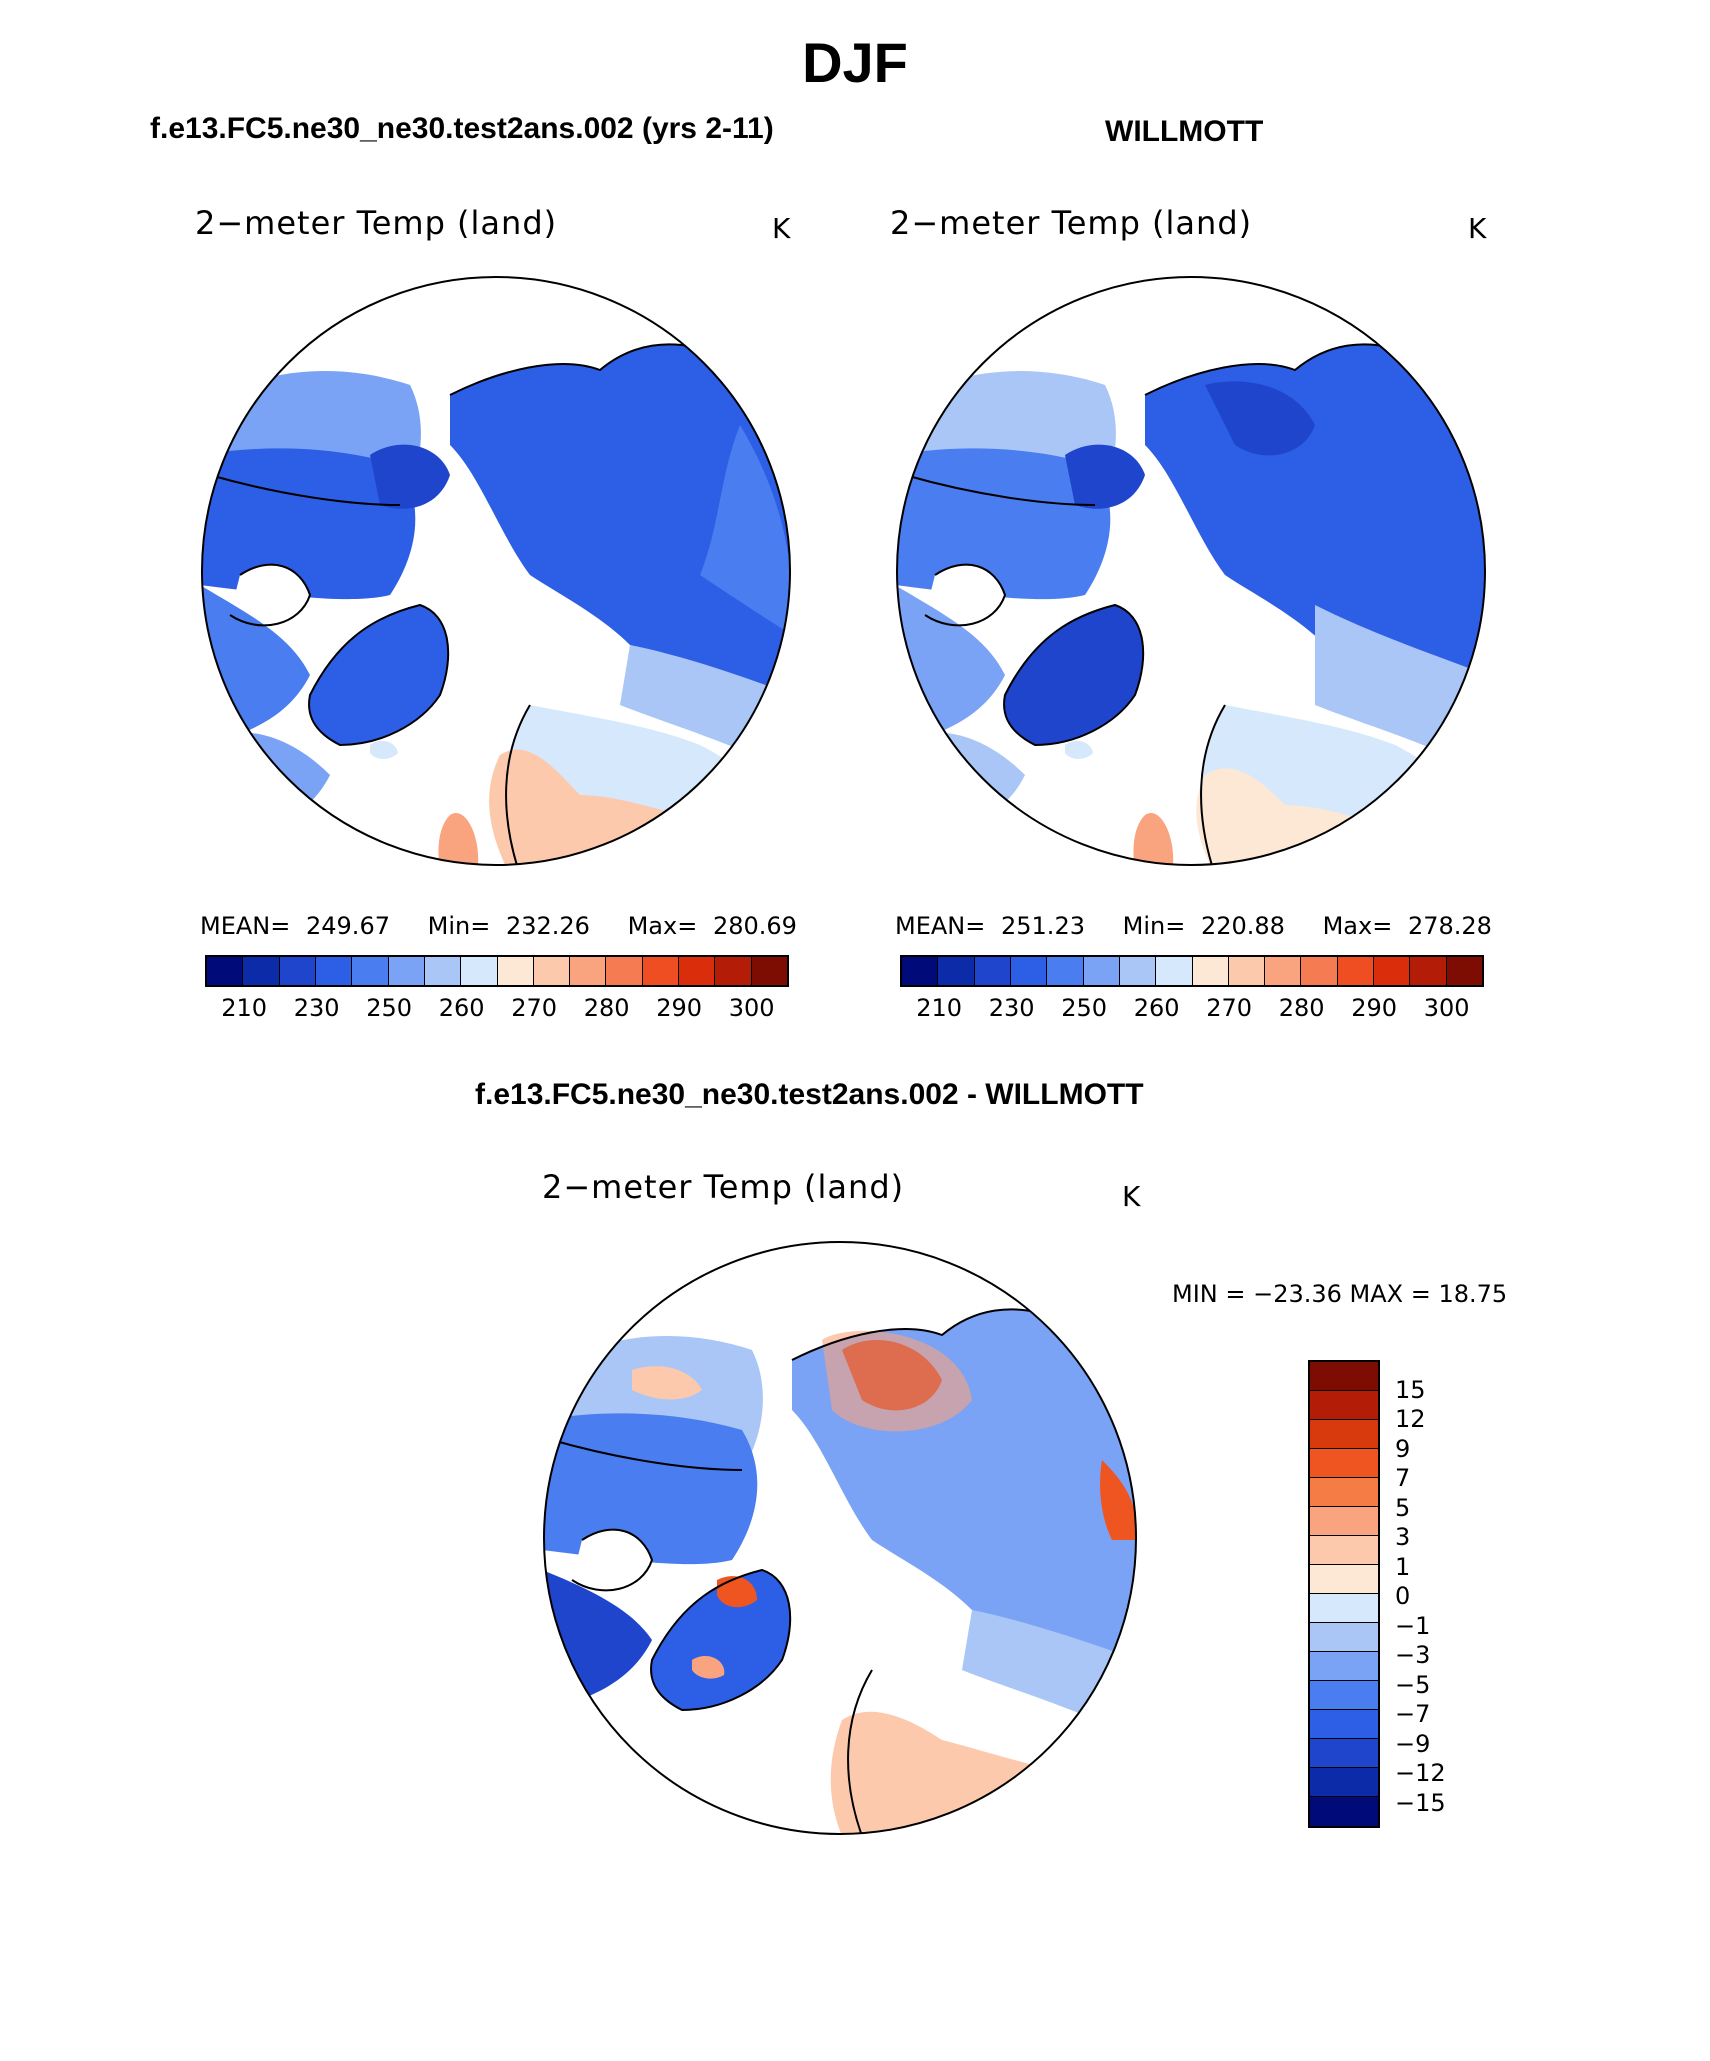  What do you see at coordinates (651, 1489) in the screenshot?
I see `canada-region` at bounding box center [651, 1489].